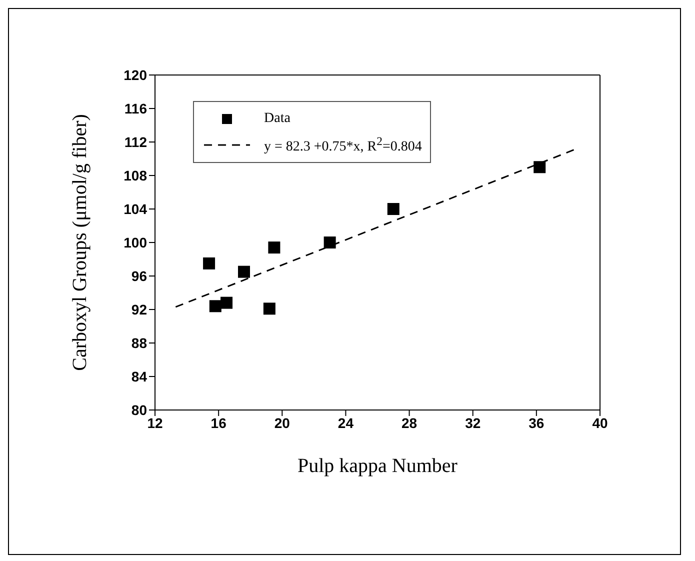  What do you see at coordinates (600, 422) in the screenshot?
I see `x-tick-label: 40` at bounding box center [600, 422].